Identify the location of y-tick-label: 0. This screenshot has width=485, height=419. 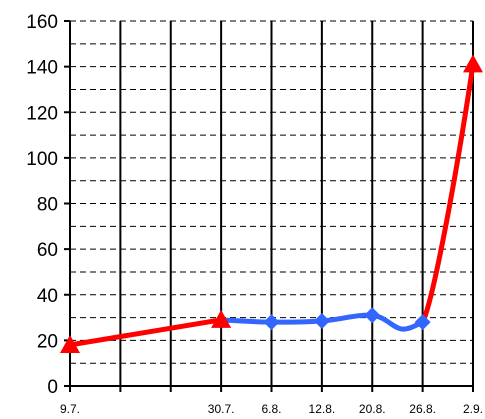
(52, 387).